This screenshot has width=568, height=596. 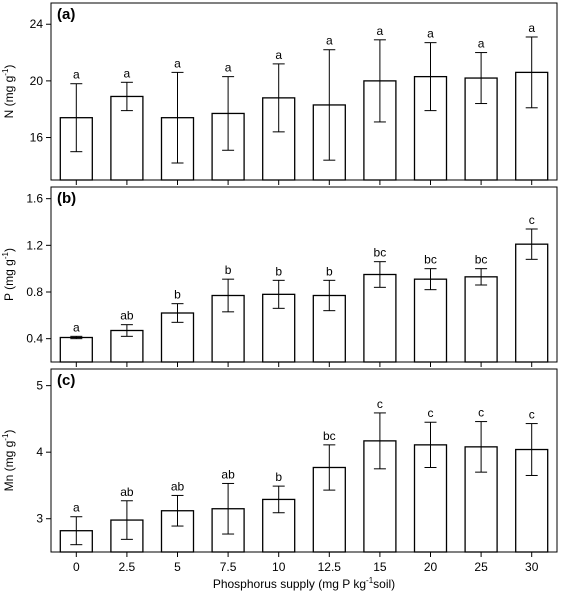 What do you see at coordinates (37, 138) in the screenshot?
I see `y-tick-label: 16` at bounding box center [37, 138].